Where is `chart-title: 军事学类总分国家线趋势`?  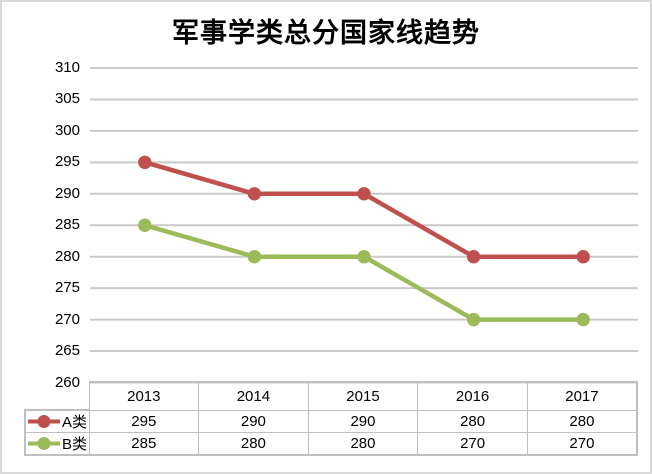 chart-title: 军事学类总分国家线趋势 is located at coordinates (326, 33).